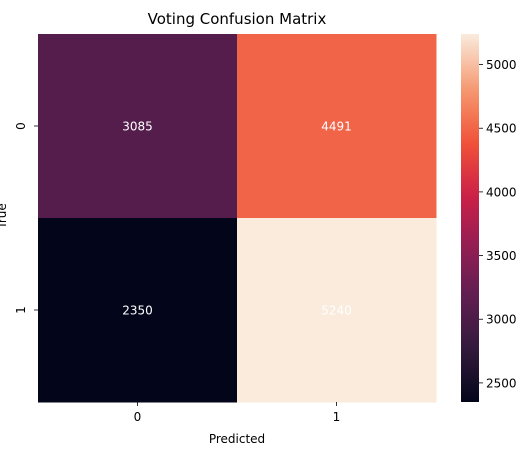 The height and width of the screenshot is (462, 532). What do you see at coordinates (21, 310) in the screenshot?
I see `y-tick-label: 1` at bounding box center [21, 310].